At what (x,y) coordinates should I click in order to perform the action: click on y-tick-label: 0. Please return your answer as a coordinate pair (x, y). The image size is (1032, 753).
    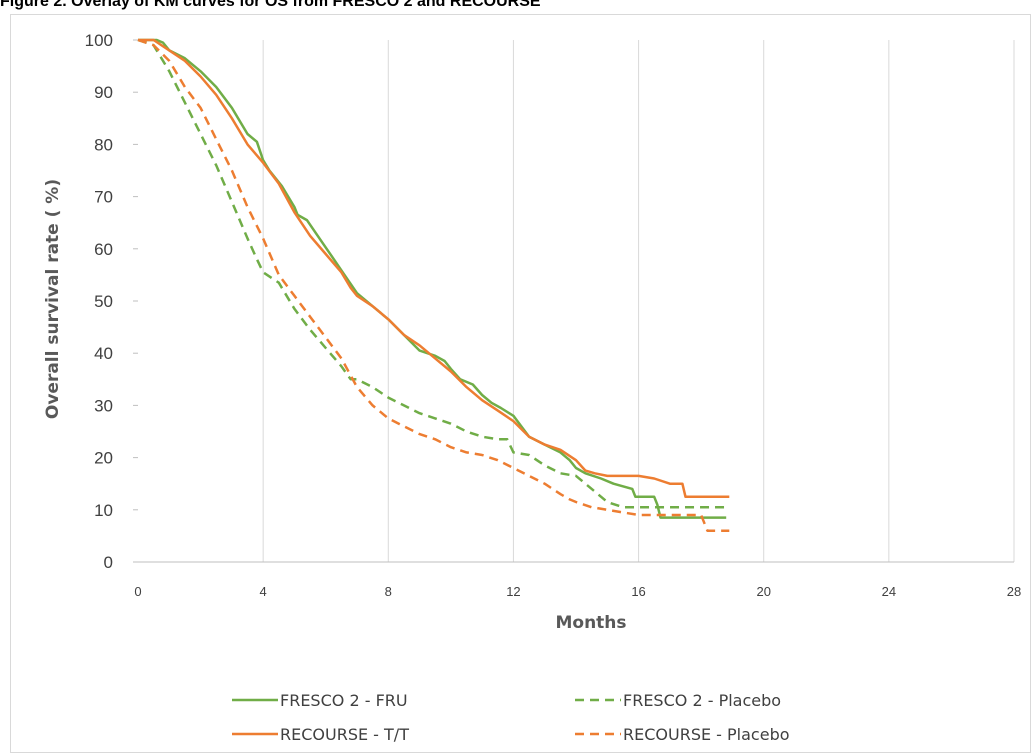
    Looking at the image, I should click on (108, 562).